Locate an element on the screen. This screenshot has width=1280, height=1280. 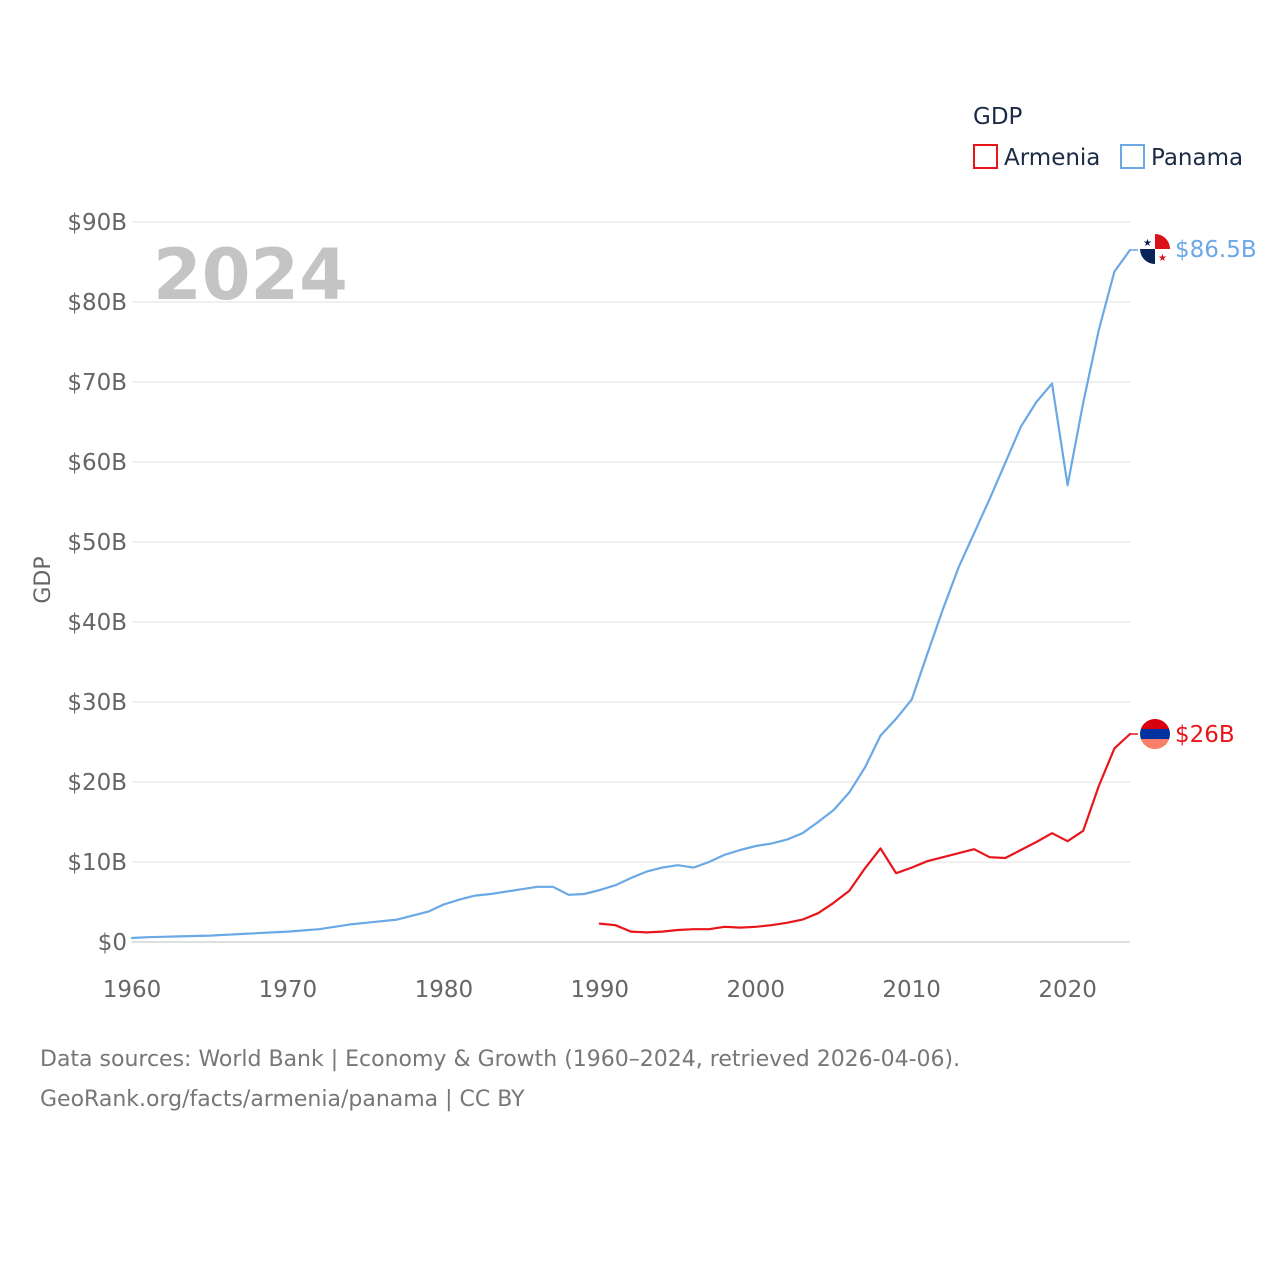
x-tick-label: 1960 is located at coordinates (132, 990).